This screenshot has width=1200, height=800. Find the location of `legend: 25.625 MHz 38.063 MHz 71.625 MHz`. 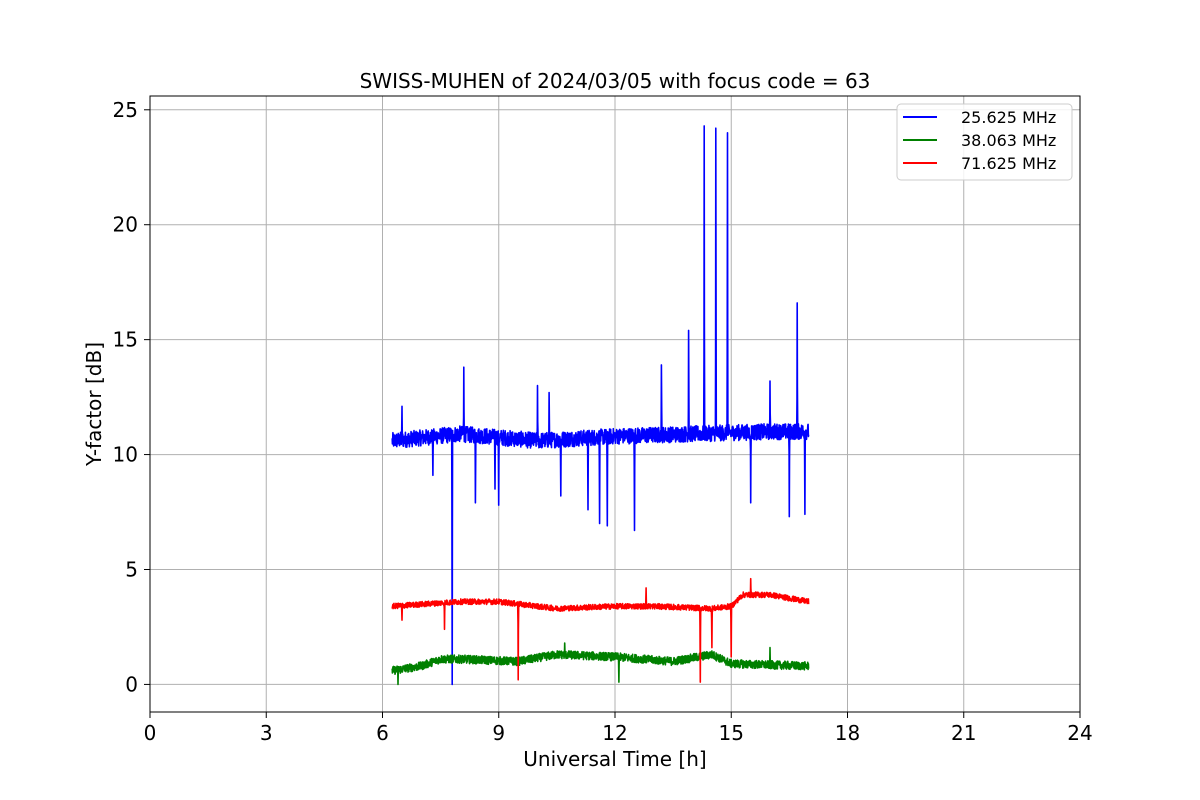

legend: 25.625 MHz 38.063 MHz 71.625 MHz is located at coordinates (984, 142).